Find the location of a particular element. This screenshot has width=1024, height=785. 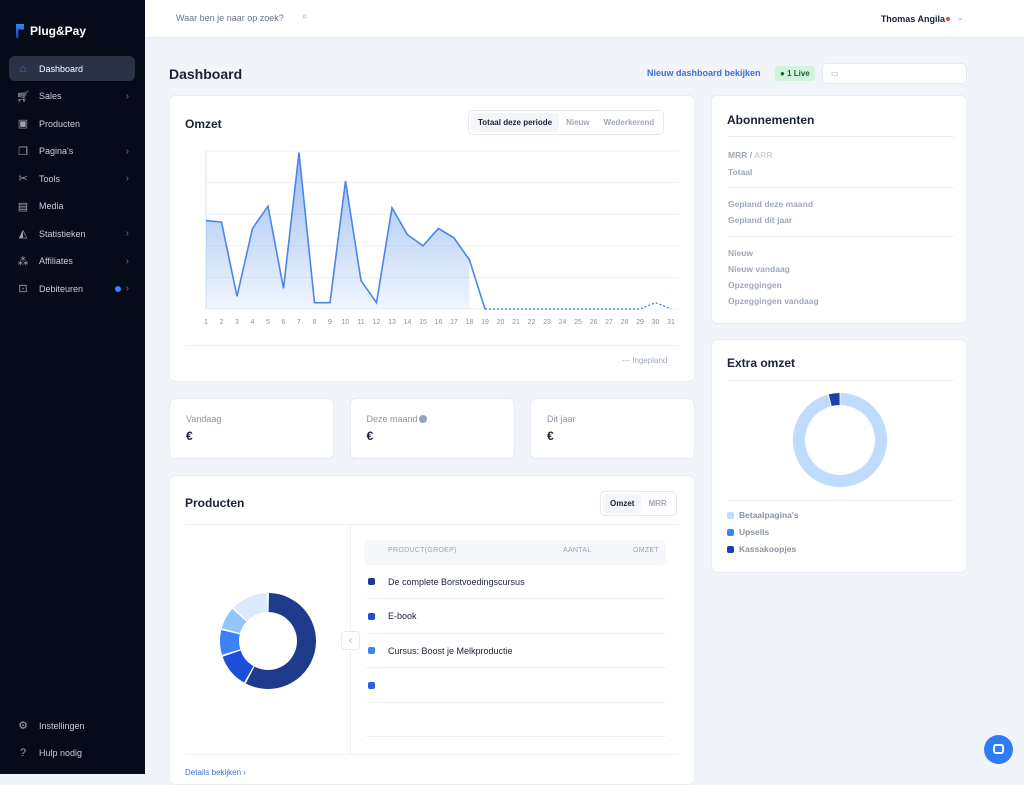

table-row: Cursus: Boost je Melkproductie is located at coordinates (516, 651).